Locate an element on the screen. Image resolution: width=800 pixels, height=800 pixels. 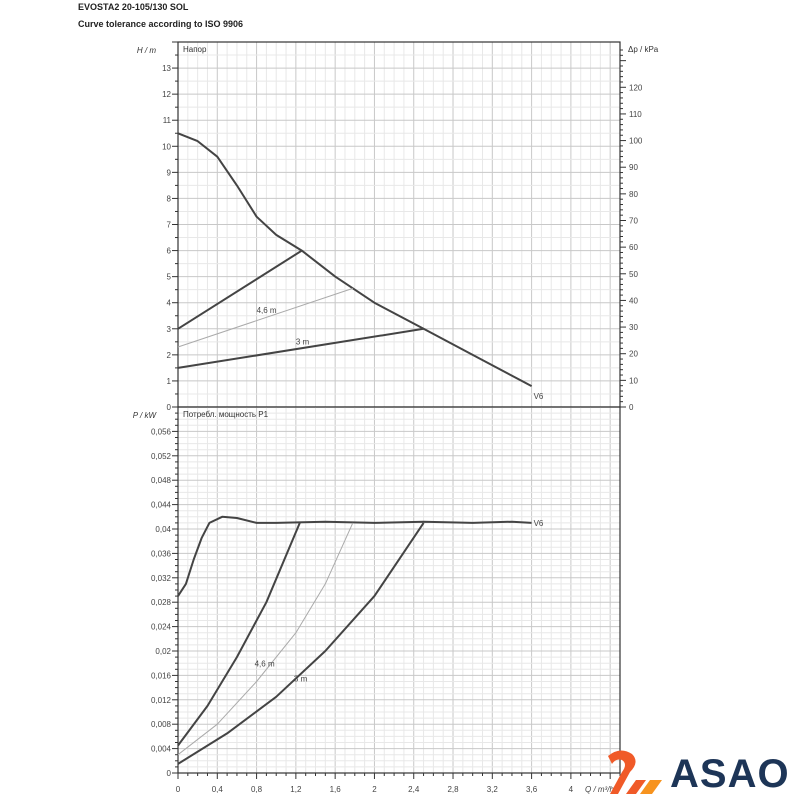
y-tick-label: 13 is located at coordinates (166, 68).